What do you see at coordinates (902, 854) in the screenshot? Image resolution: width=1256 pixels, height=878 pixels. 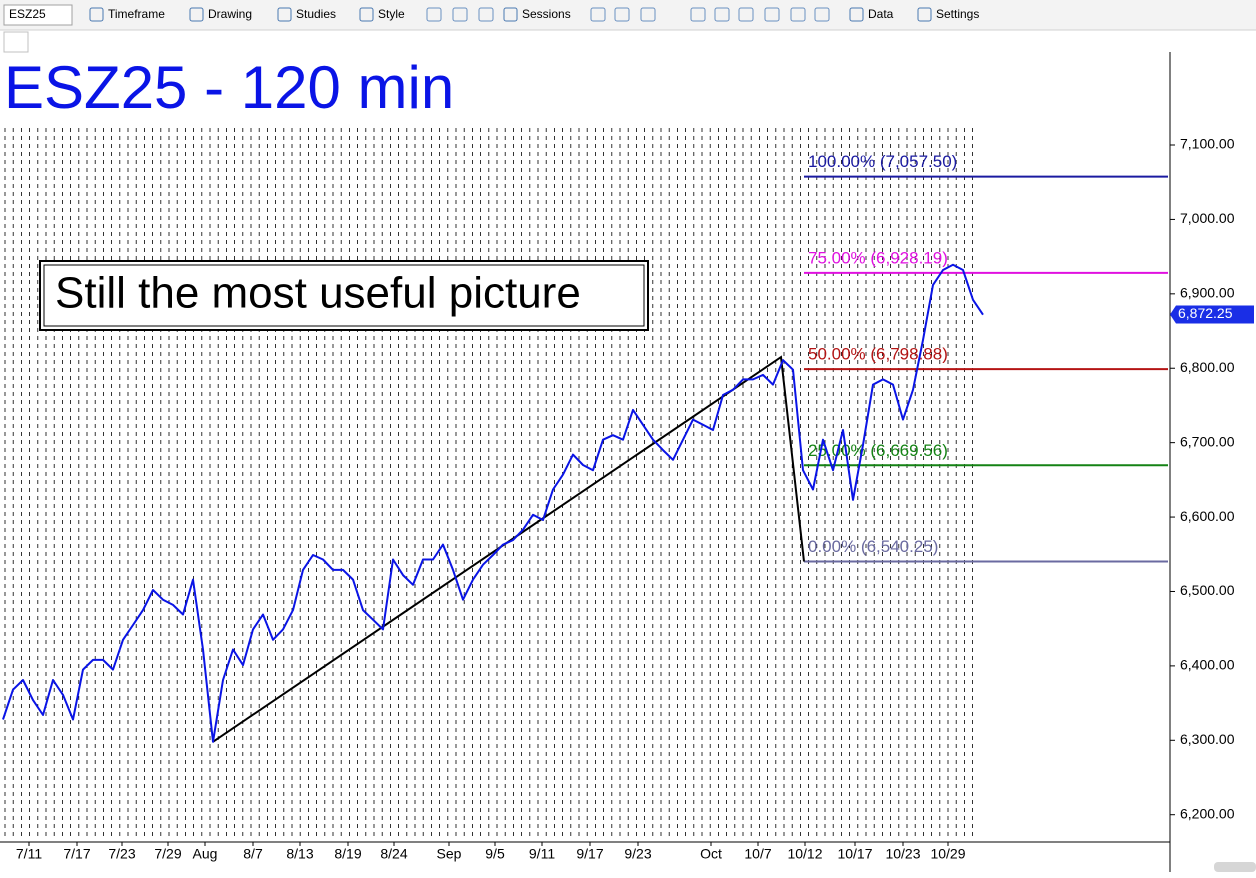 I see `x-tick-label: 10/23` at bounding box center [902, 854].